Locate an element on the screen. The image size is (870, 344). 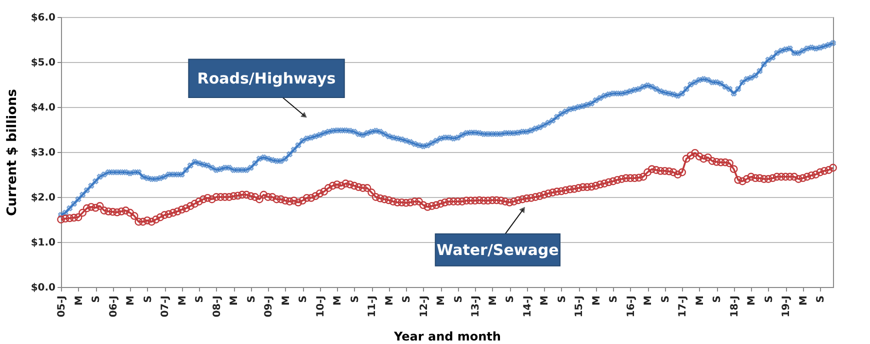
x-tick-label: 19-J is located at coordinates (786, 307).